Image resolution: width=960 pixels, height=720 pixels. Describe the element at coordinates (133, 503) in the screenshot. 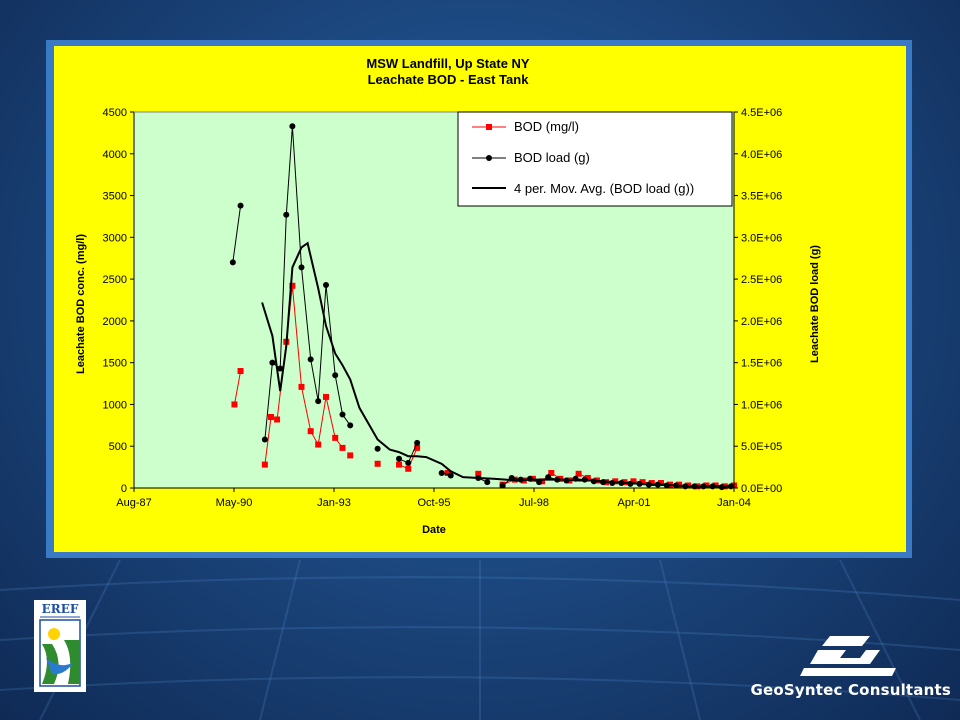

I see `x-tick-label: Aug-87` at that location.